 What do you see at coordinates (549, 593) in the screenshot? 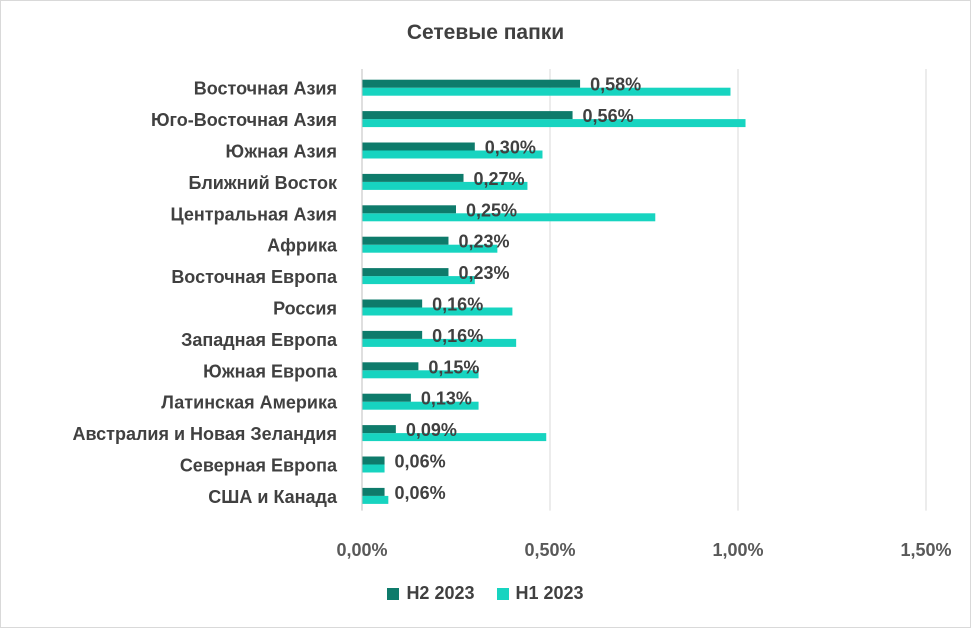
I see `legend-label-h1-2023: H1 2023` at bounding box center [549, 593].